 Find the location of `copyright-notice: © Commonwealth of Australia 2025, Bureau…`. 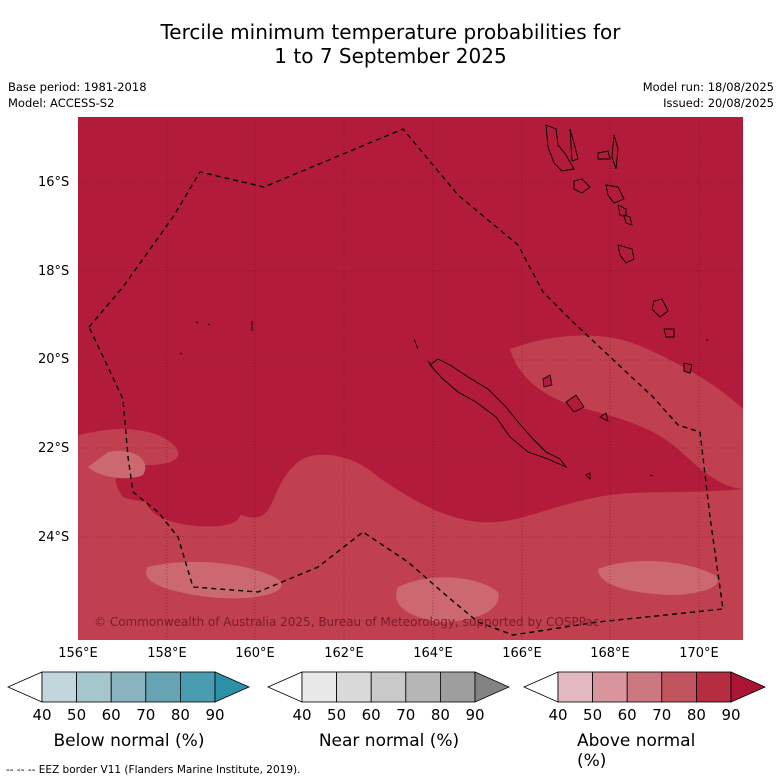

copyright-notice: © Commonwealth of Australia 2025, Bureau… is located at coordinates (346, 622).